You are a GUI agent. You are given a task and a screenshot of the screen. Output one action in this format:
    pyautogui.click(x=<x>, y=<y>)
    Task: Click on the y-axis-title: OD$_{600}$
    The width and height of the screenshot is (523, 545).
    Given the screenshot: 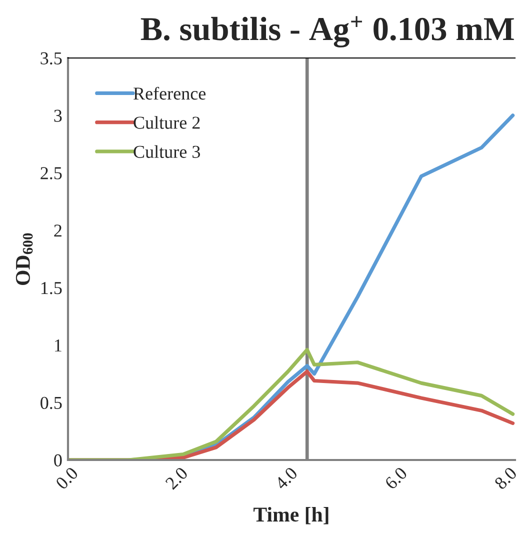 What is the action you would take?
    pyautogui.click(x=24, y=259)
    